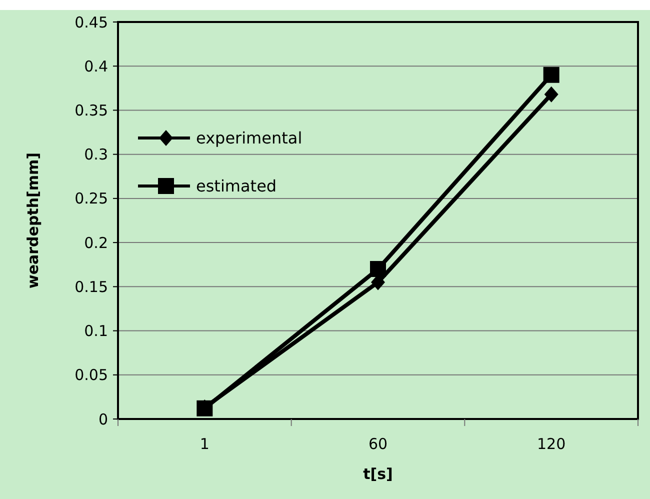 The width and height of the screenshot is (650, 499). What do you see at coordinates (96, 155) in the screenshot?
I see `y-tick-label: 0.3` at bounding box center [96, 155].